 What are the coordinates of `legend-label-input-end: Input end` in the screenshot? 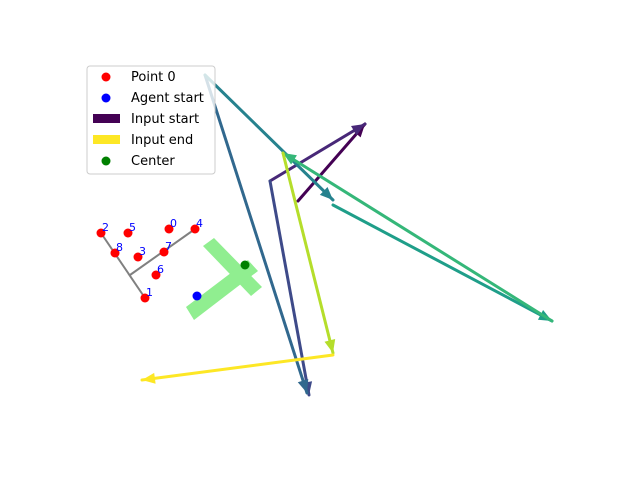 It's located at (162, 140).